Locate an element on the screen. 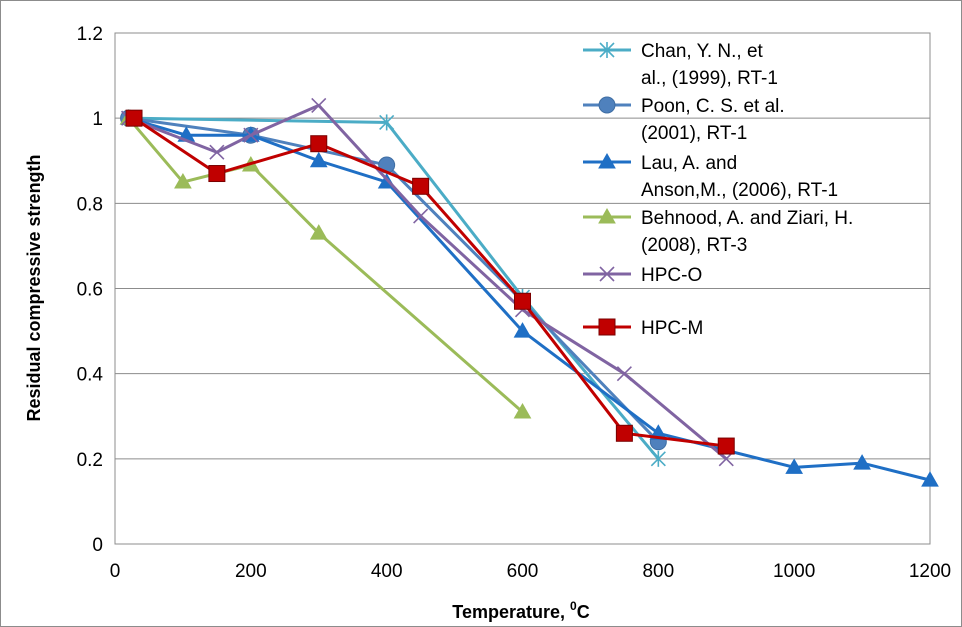  x-axis-title: Temperature, 0C is located at coordinates (520, 610).